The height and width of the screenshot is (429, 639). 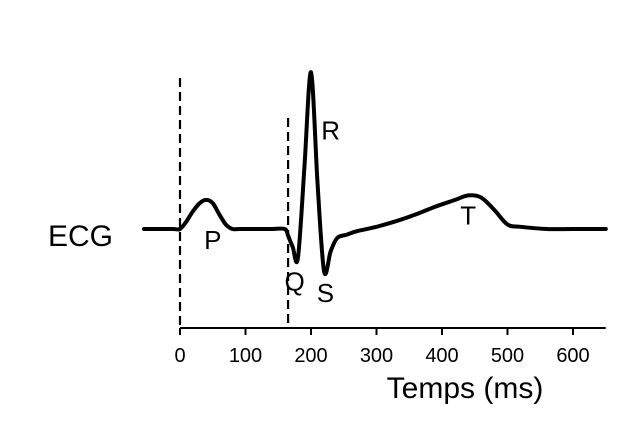 I want to click on x-tick-label-100: 100, so click(x=245, y=356).